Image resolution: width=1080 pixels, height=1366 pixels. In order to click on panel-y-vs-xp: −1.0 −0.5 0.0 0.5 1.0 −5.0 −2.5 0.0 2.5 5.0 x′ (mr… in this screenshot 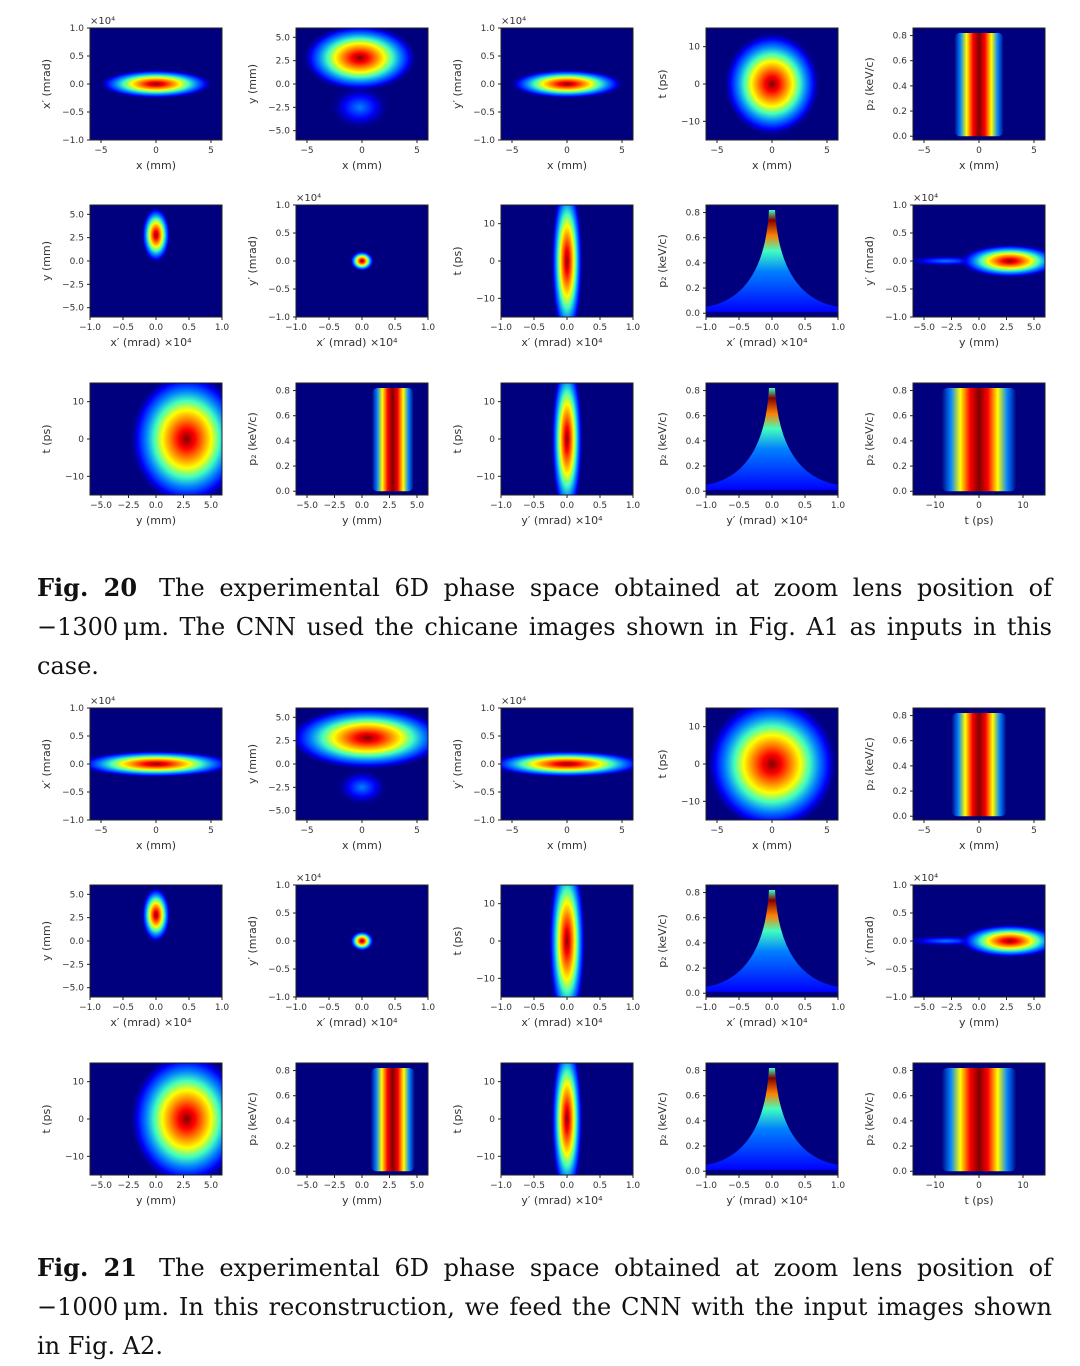, I will do `click(134, 956)`.